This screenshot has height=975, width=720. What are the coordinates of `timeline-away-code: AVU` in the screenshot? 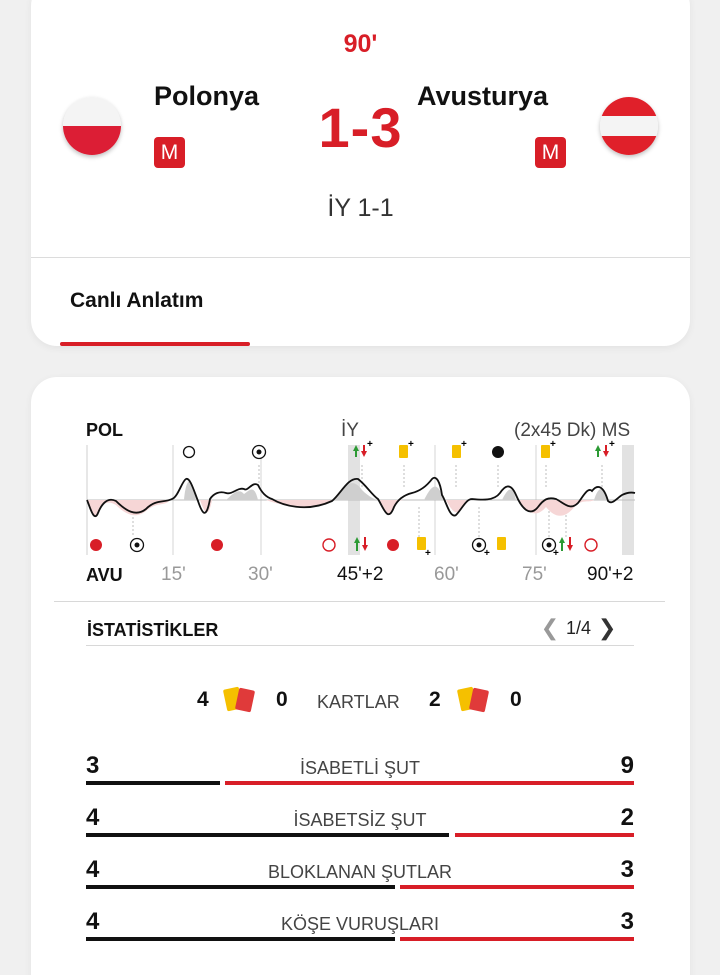 It's located at (104, 575).